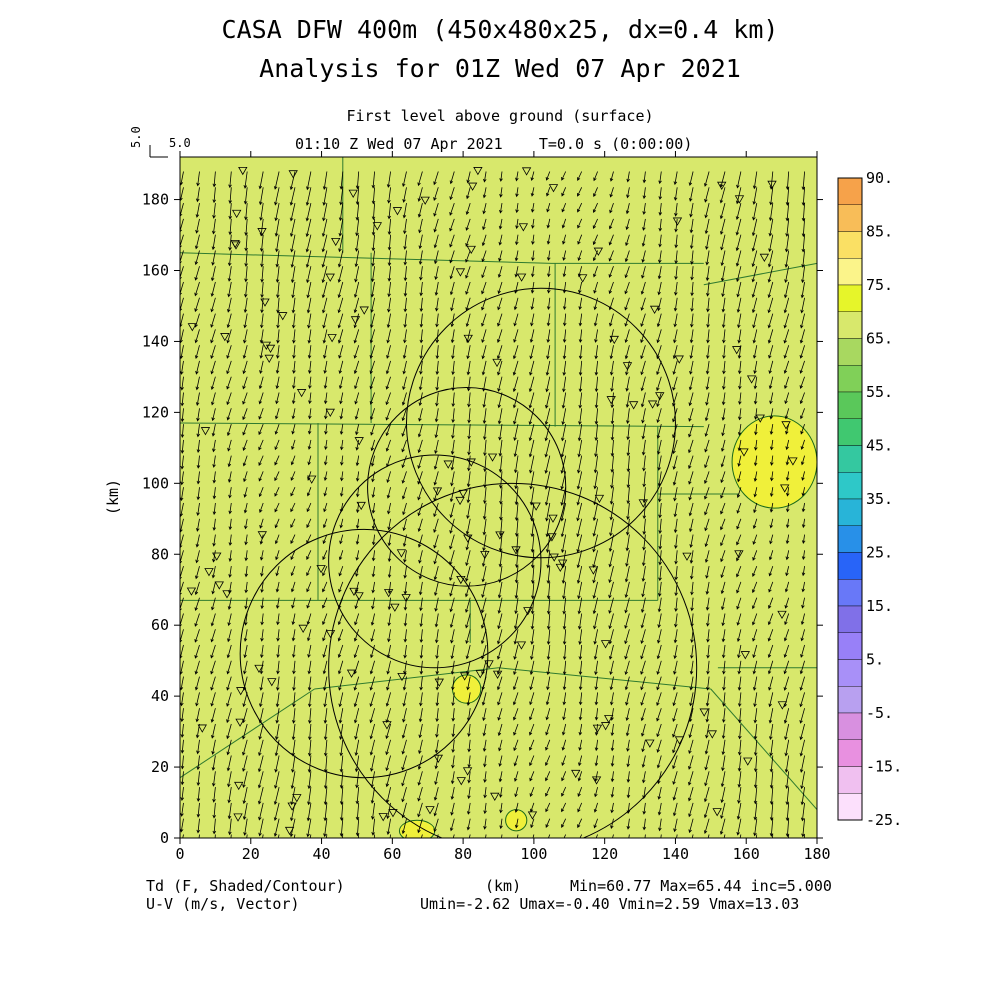 The width and height of the screenshot is (1000, 1000). Describe the element at coordinates (884, 767) in the screenshot. I see `colorbar-label: -15.` at that location.